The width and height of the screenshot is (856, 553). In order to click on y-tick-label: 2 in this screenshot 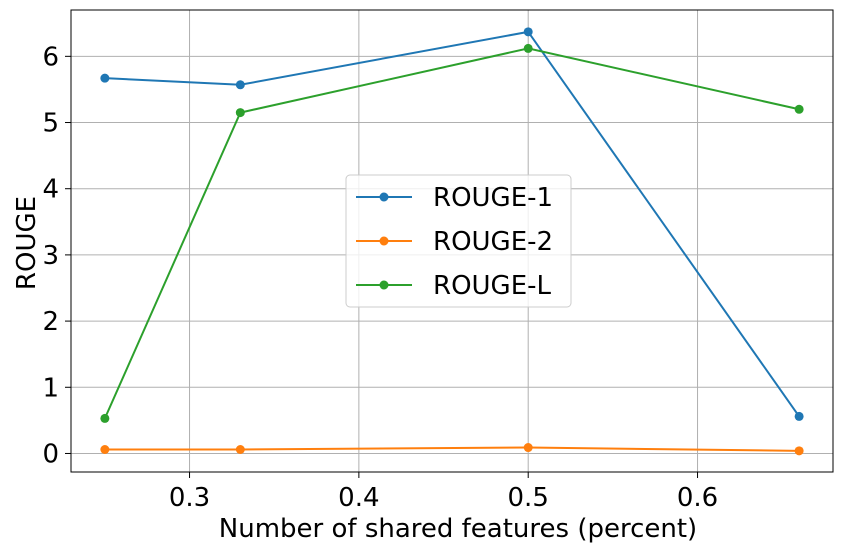, I will do `click(50, 322)`.